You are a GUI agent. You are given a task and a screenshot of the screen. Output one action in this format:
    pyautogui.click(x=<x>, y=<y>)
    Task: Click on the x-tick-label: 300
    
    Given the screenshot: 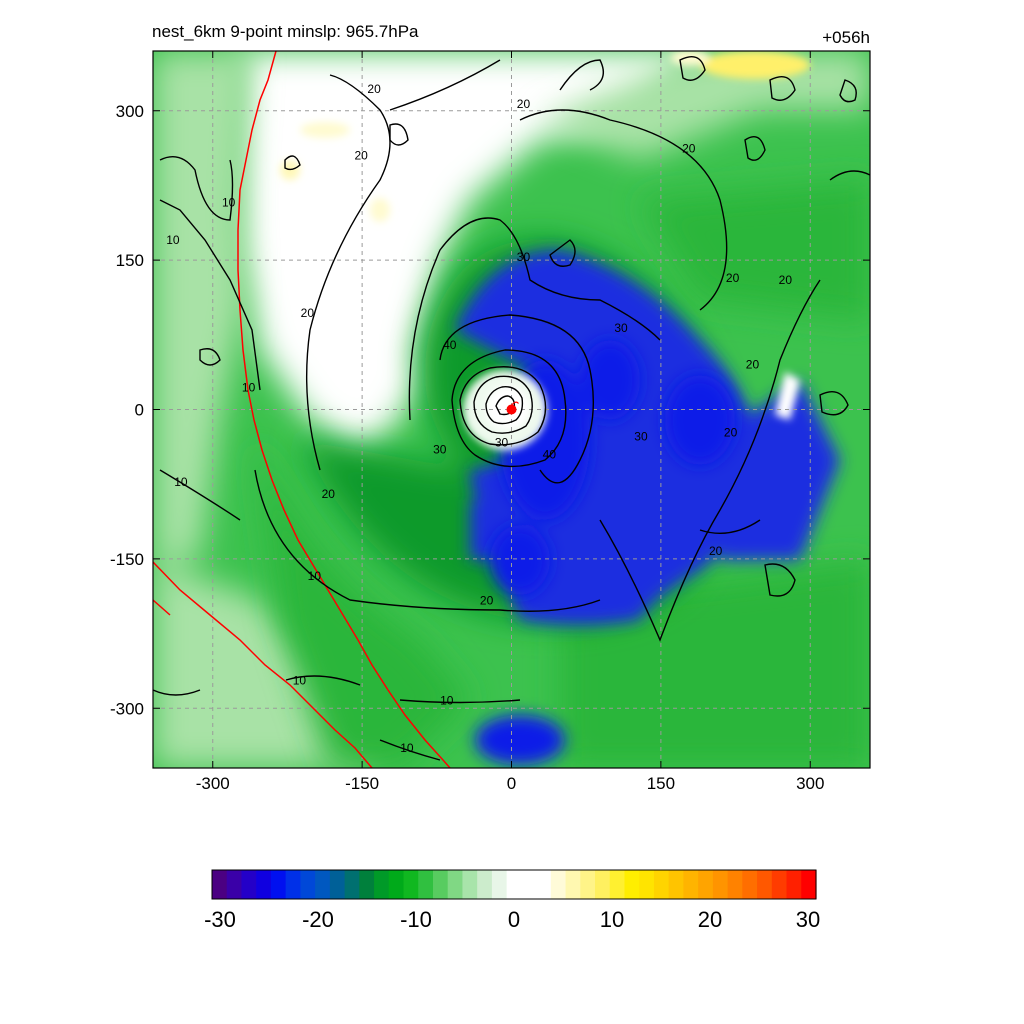 What is the action you would take?
    pyautogui.click(x=810, y=783)
    